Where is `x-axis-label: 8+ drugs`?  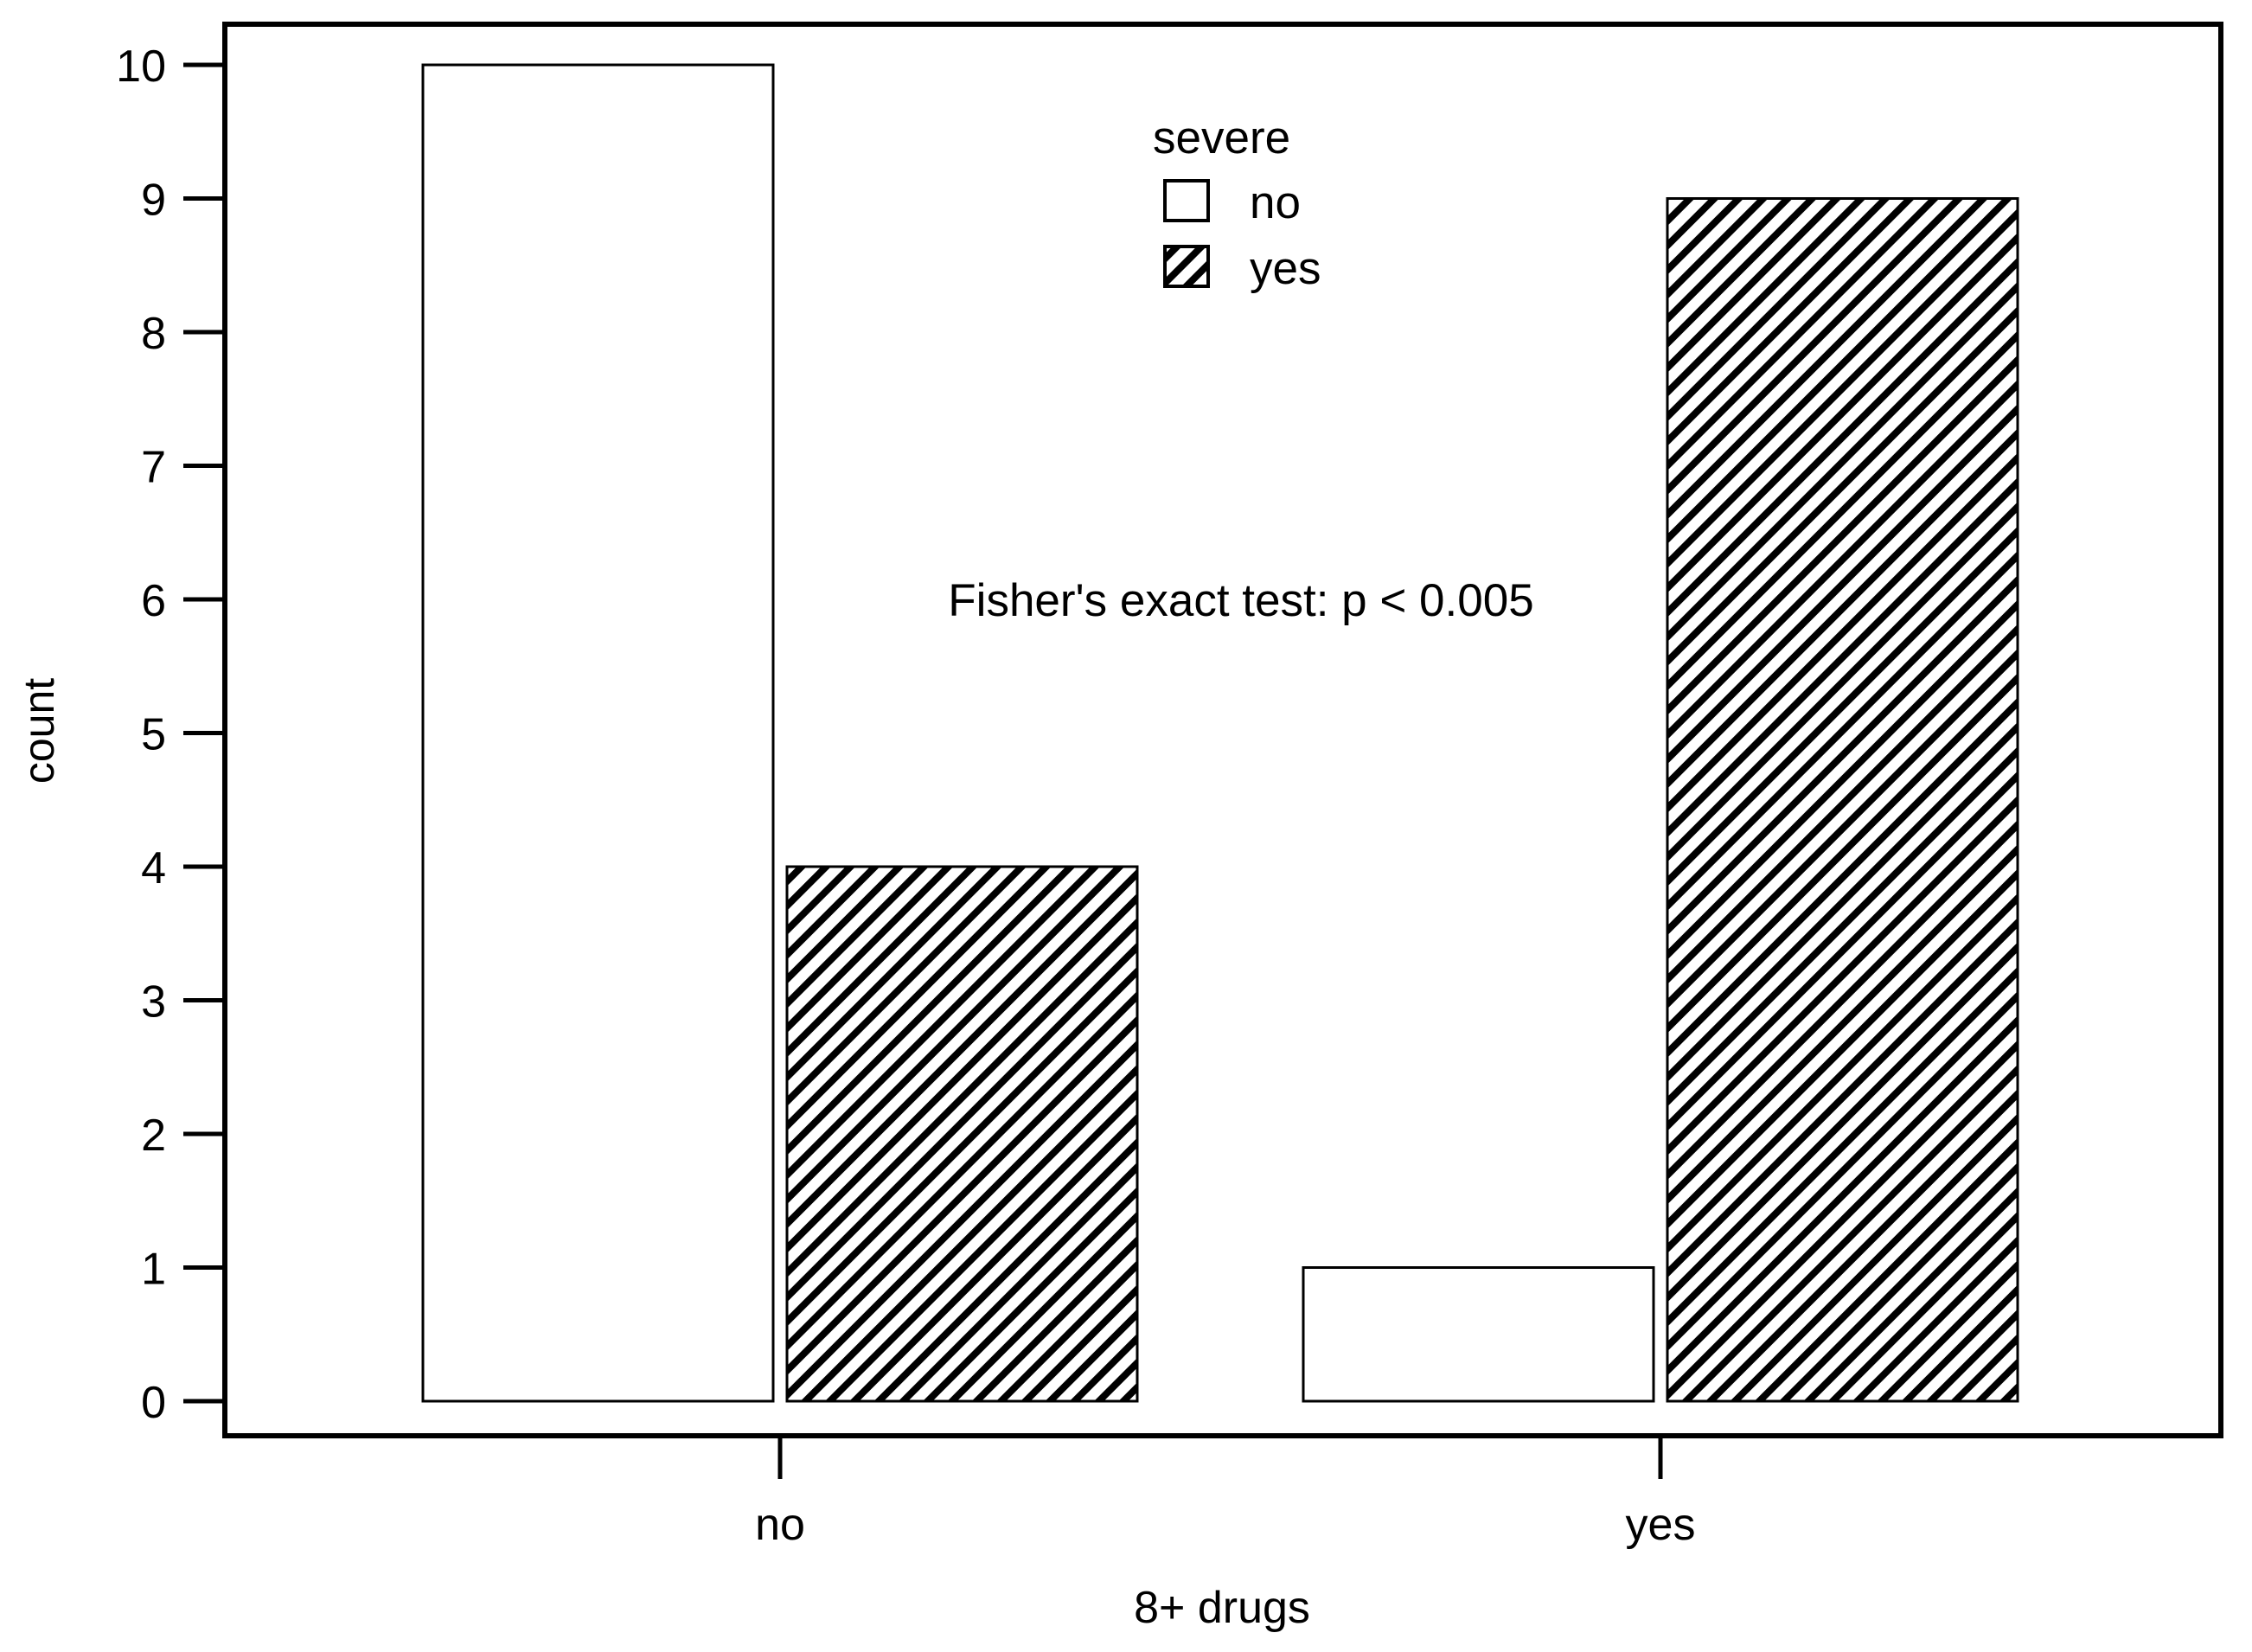 x-axis-label: 8+ drugs is located at coordinates (1222, 1608).